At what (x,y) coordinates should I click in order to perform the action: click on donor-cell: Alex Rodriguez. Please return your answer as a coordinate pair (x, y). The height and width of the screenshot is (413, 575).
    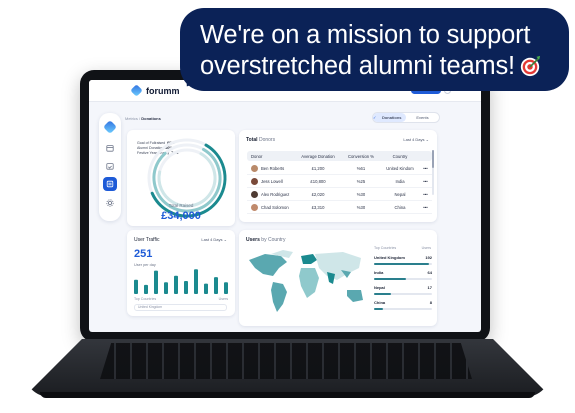
    Looking at the image, I should click on (271, 194).